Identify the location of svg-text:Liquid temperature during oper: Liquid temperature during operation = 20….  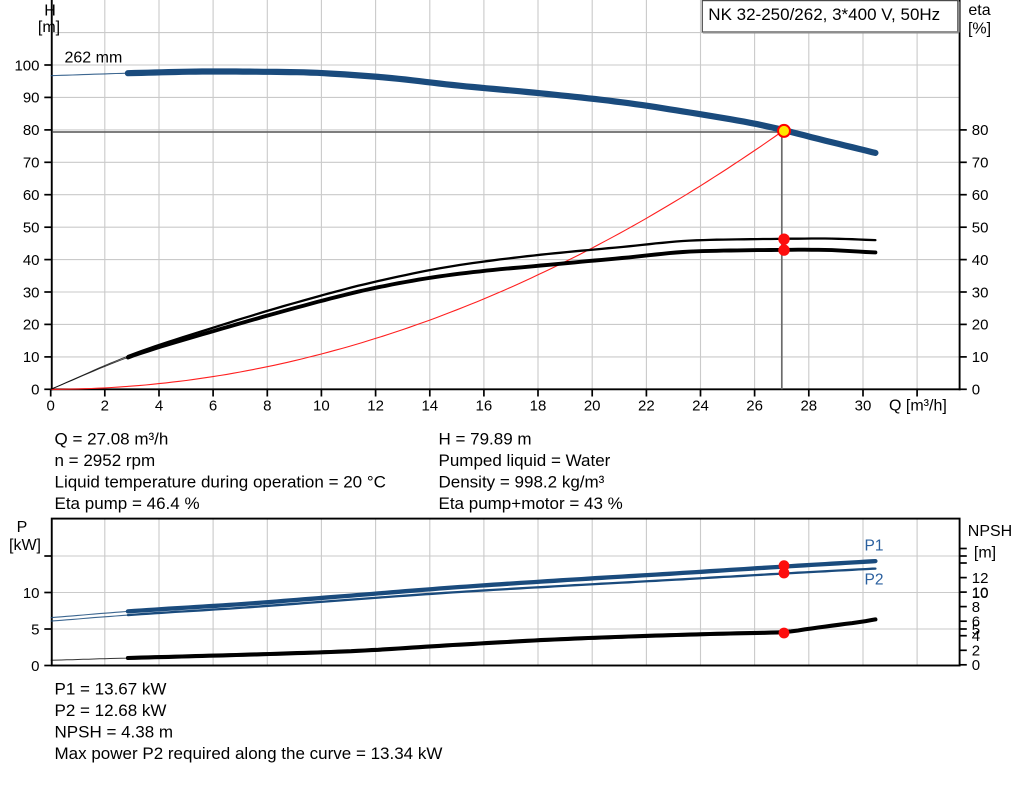
(220, 481).